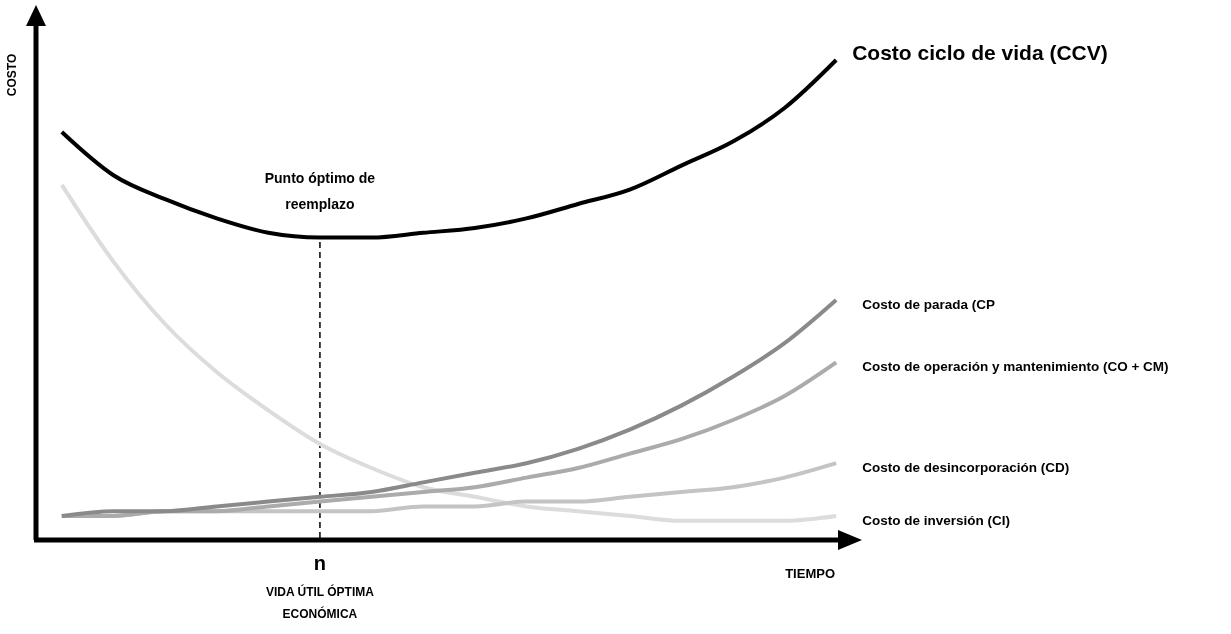  Describe the element at coordinates (928, 304) in the screenshot. I see `series-label: Costo de parada (CP` at that location.